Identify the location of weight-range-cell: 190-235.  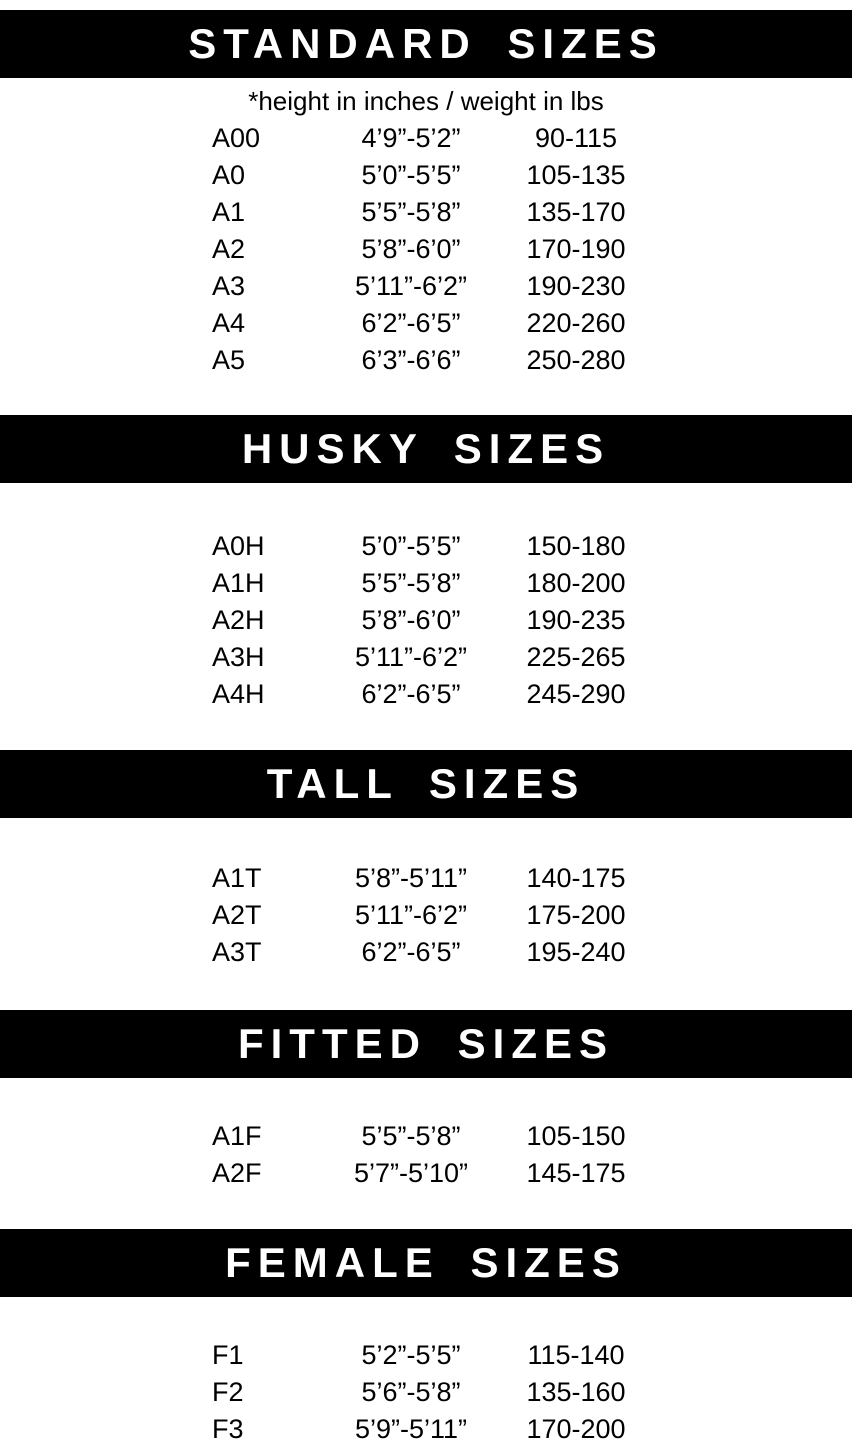
(576, 620).